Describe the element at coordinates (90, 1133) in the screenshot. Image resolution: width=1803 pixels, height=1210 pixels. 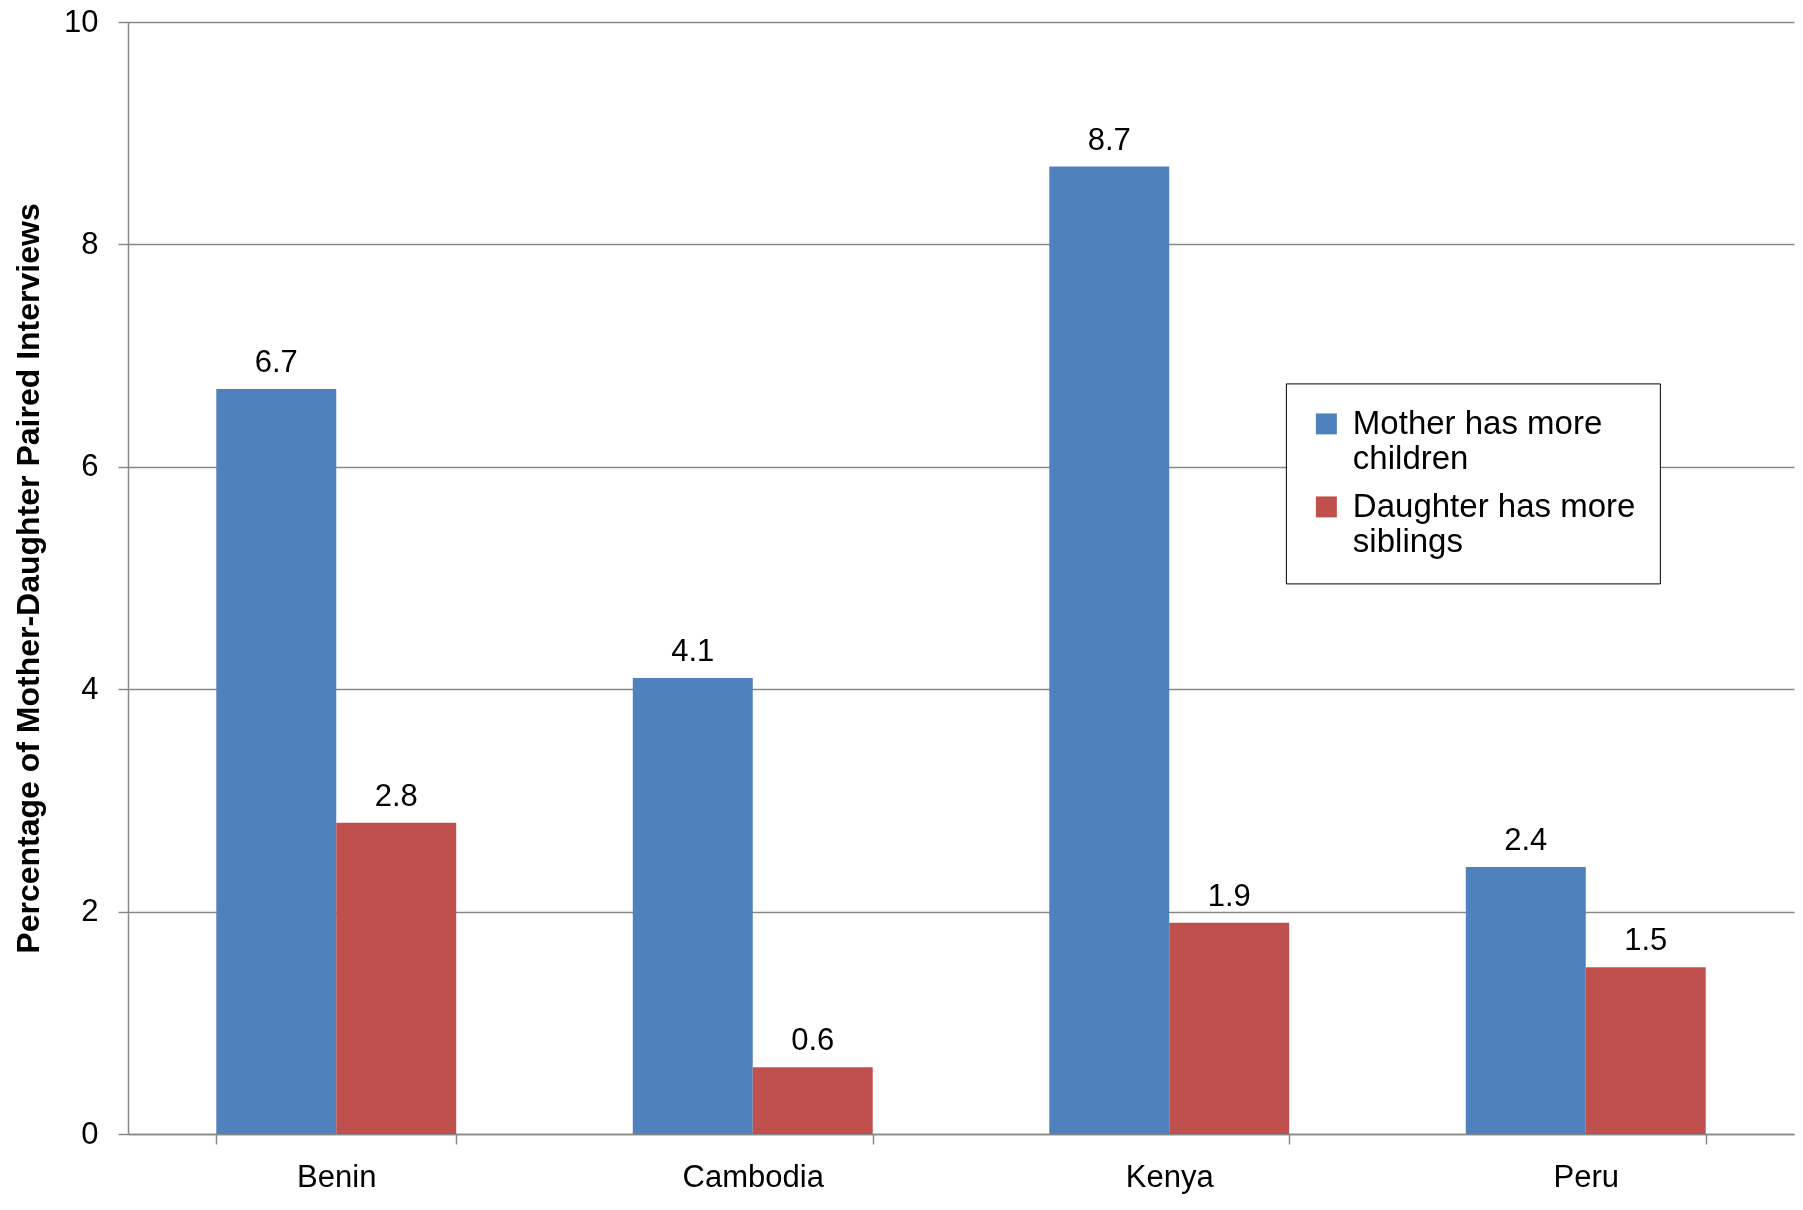
I see `y-tick-label: 0` at that location.